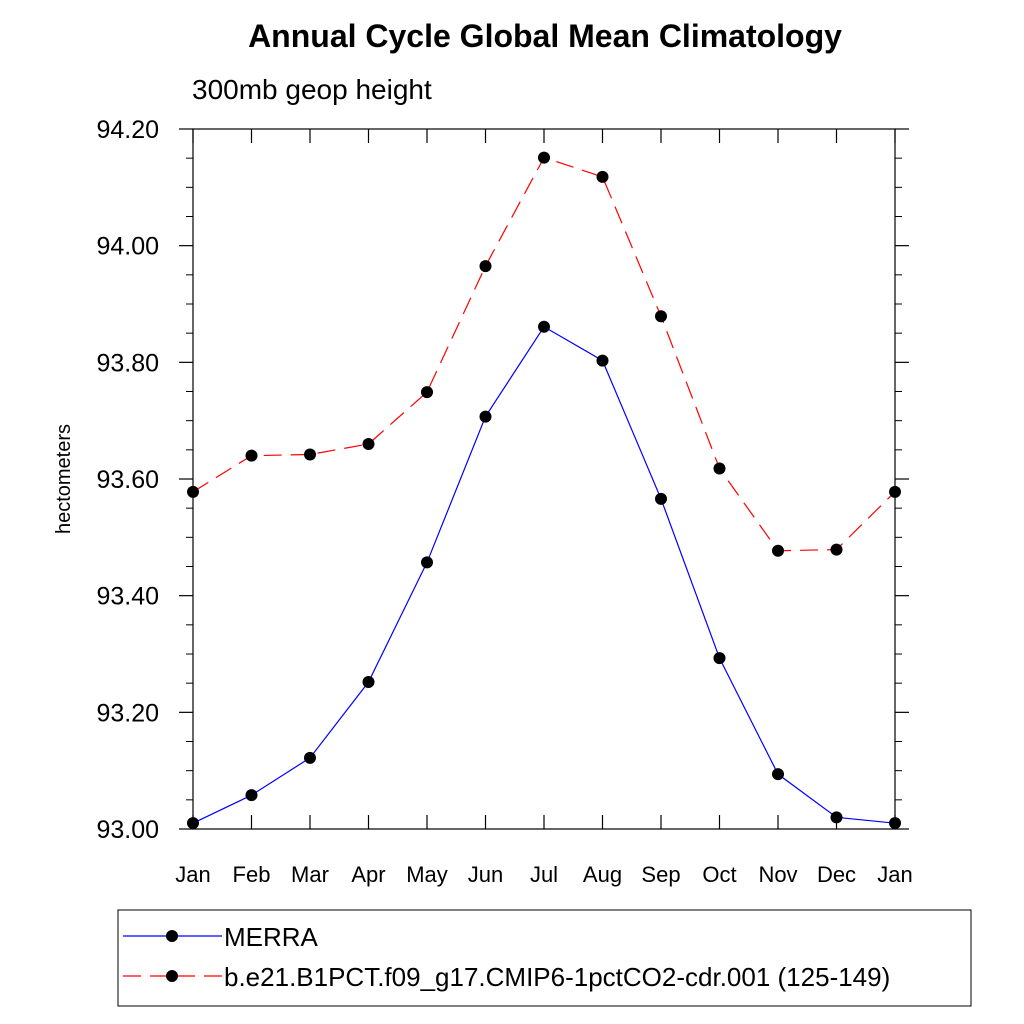  Describe the element at coordinates (485, 874) in the screenshot. I see `x-tick-label: Jun` at that location.